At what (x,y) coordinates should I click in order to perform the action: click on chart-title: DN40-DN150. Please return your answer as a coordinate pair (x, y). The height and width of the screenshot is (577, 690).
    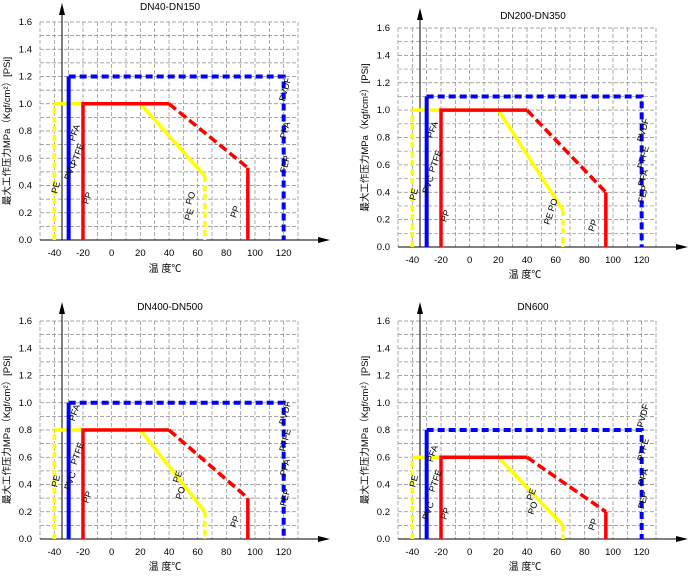
    Looking at the image, I should click on (170, 7).